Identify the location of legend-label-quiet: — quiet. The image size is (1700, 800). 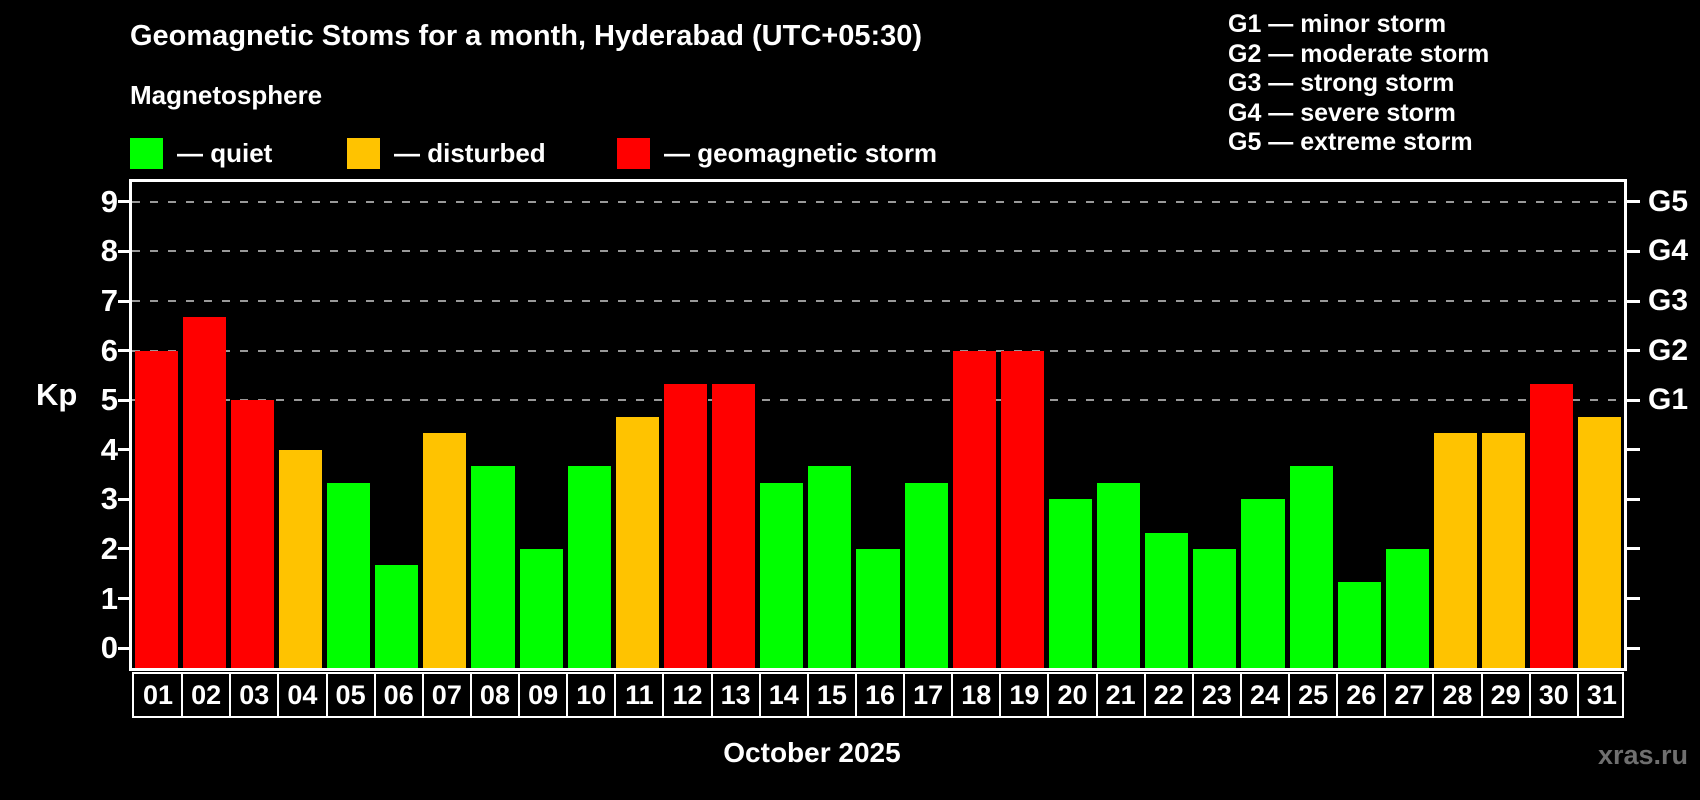
(225, 152).